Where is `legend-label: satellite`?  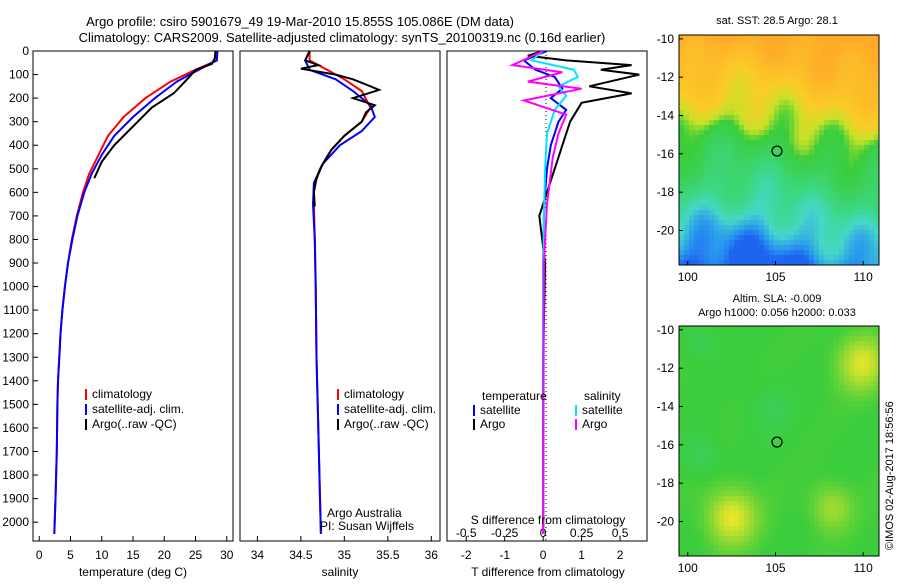
legend-label: satellite is located at coordinates (500, 410).